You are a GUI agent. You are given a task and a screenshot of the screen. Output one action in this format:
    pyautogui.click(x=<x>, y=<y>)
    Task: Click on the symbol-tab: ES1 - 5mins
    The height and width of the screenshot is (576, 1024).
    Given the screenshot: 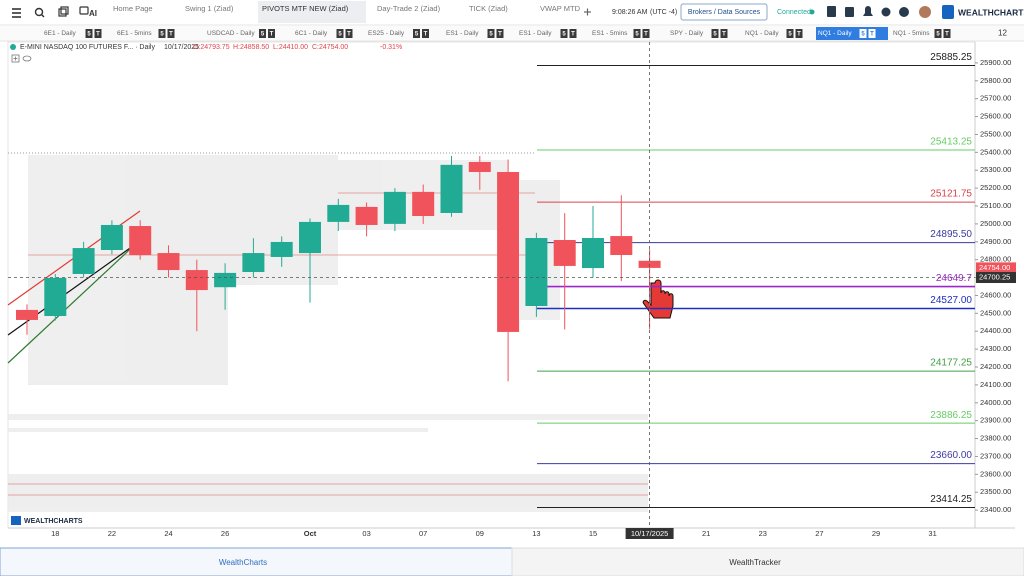 What is the action you would take?
    pyautogui.click(x=610, y=33)
    